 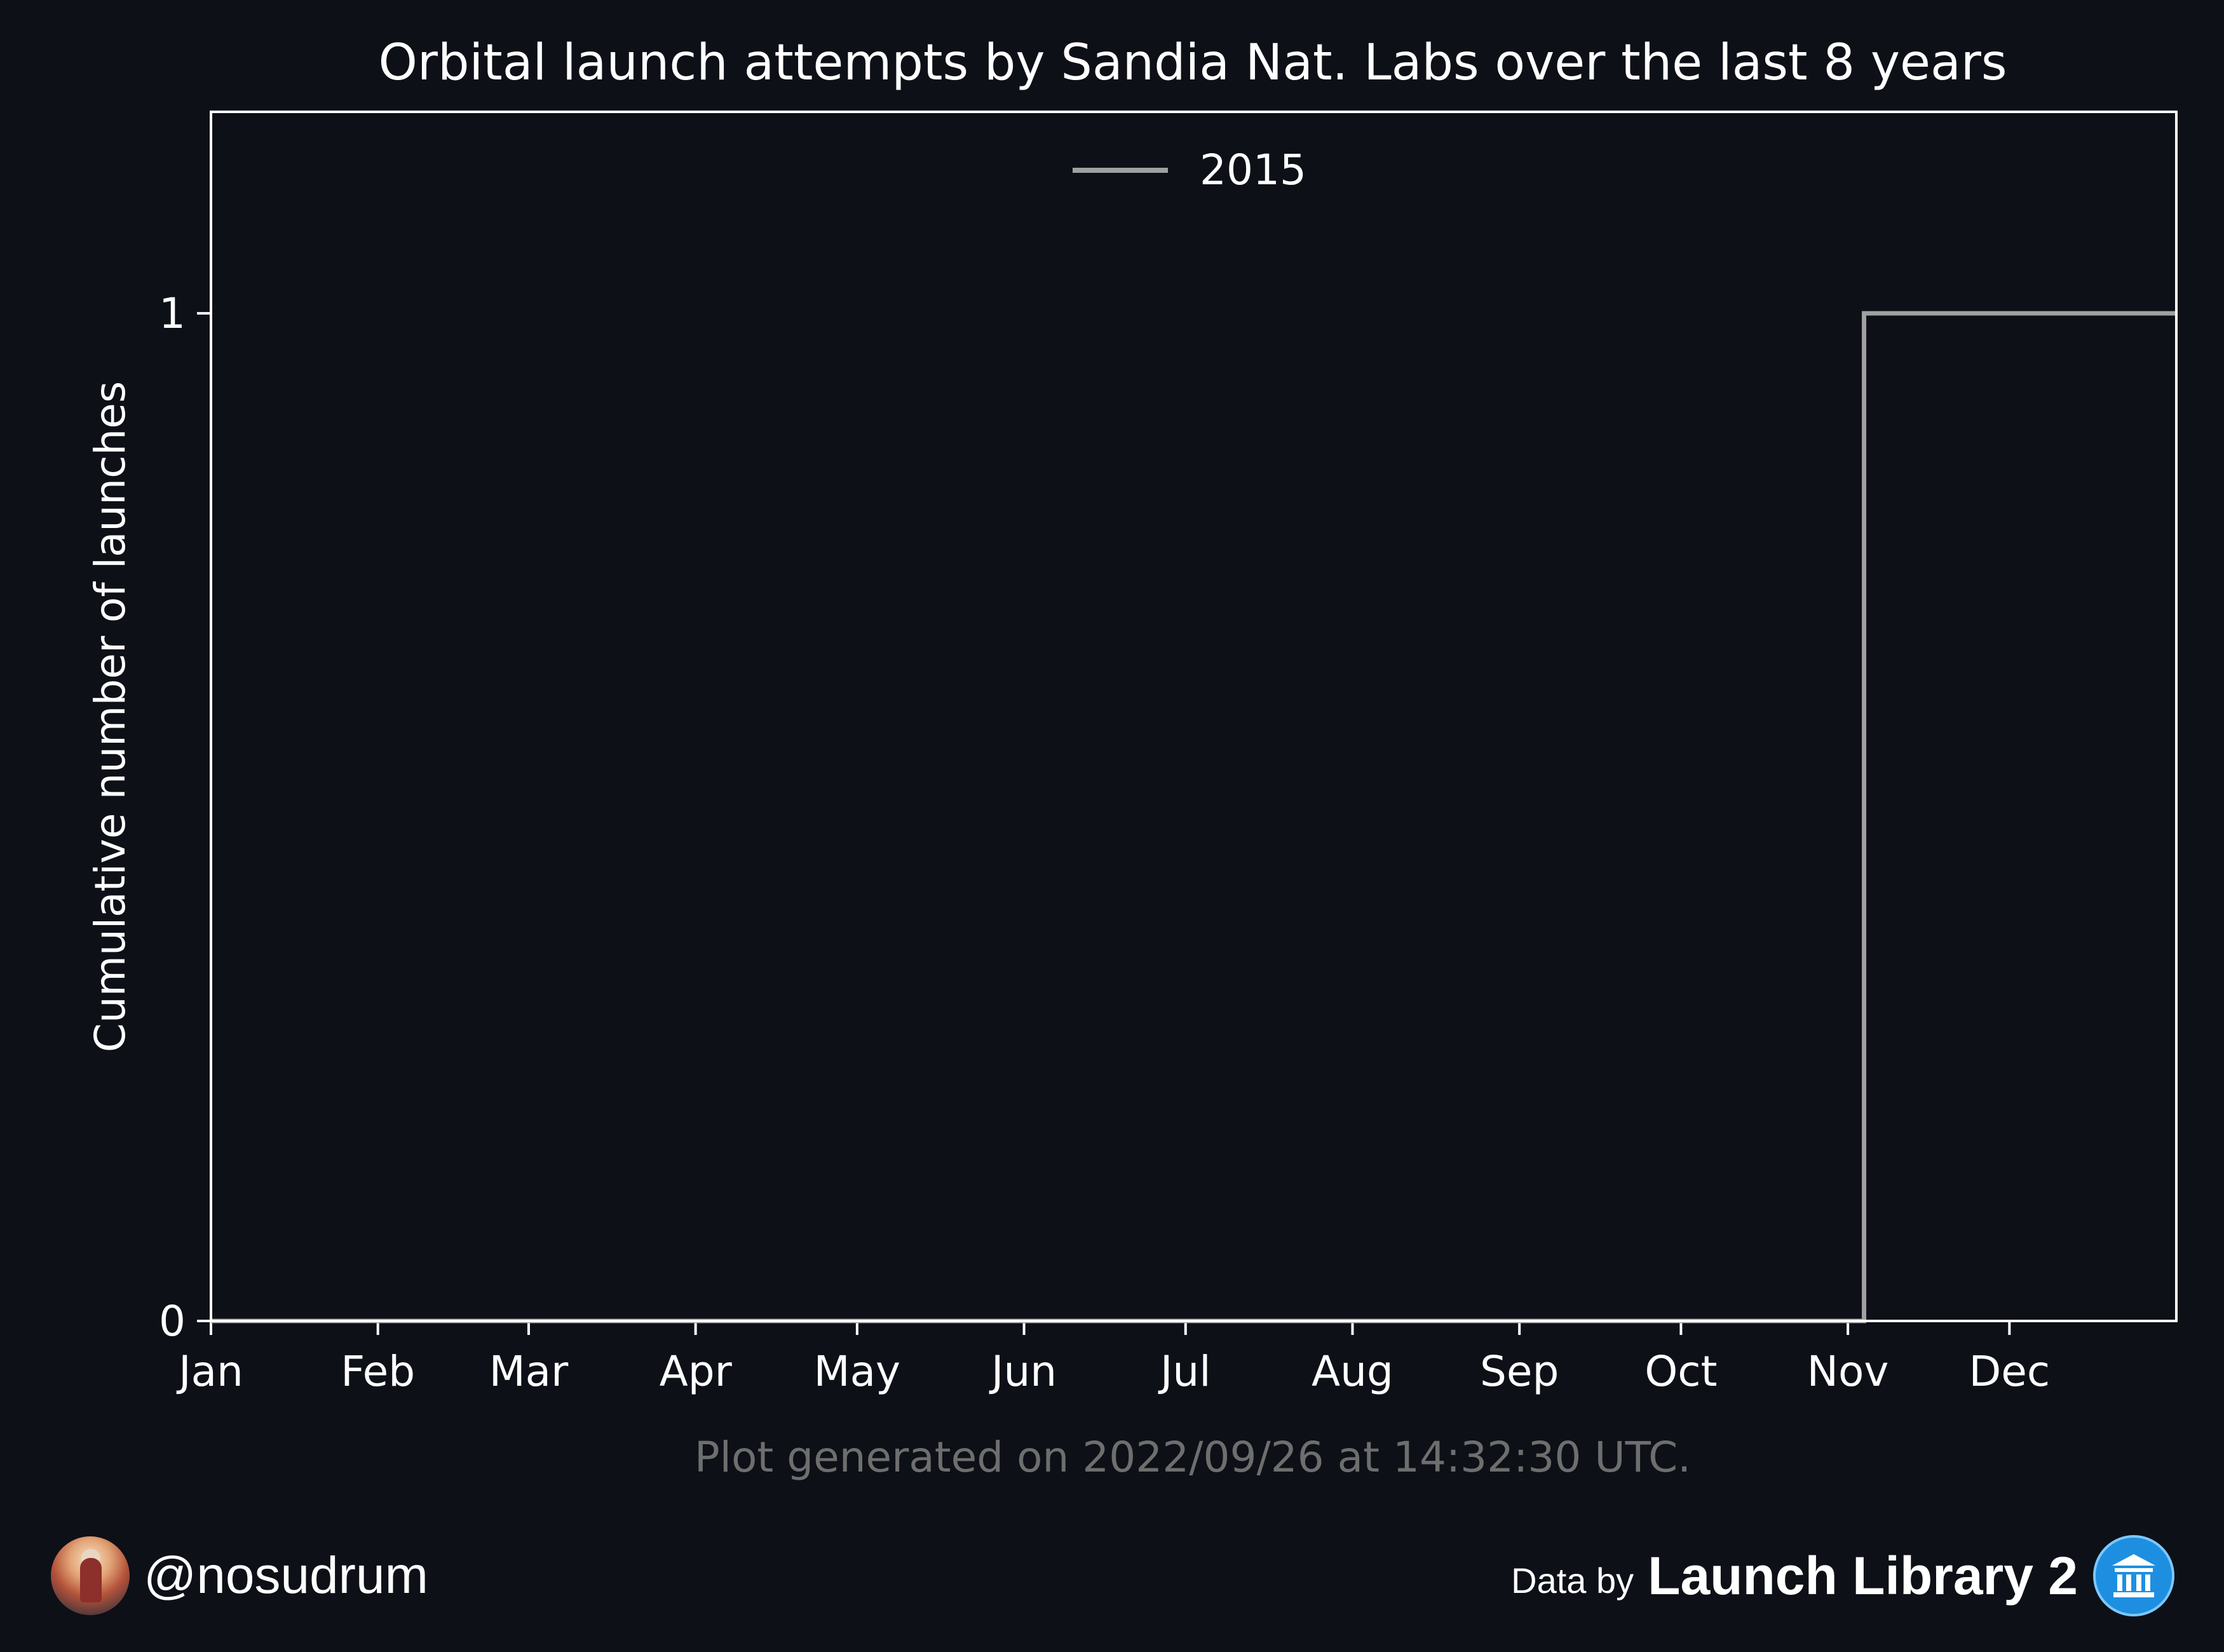 I want to click on x-tick-label: Nov, so click(x=1848, y=1371).